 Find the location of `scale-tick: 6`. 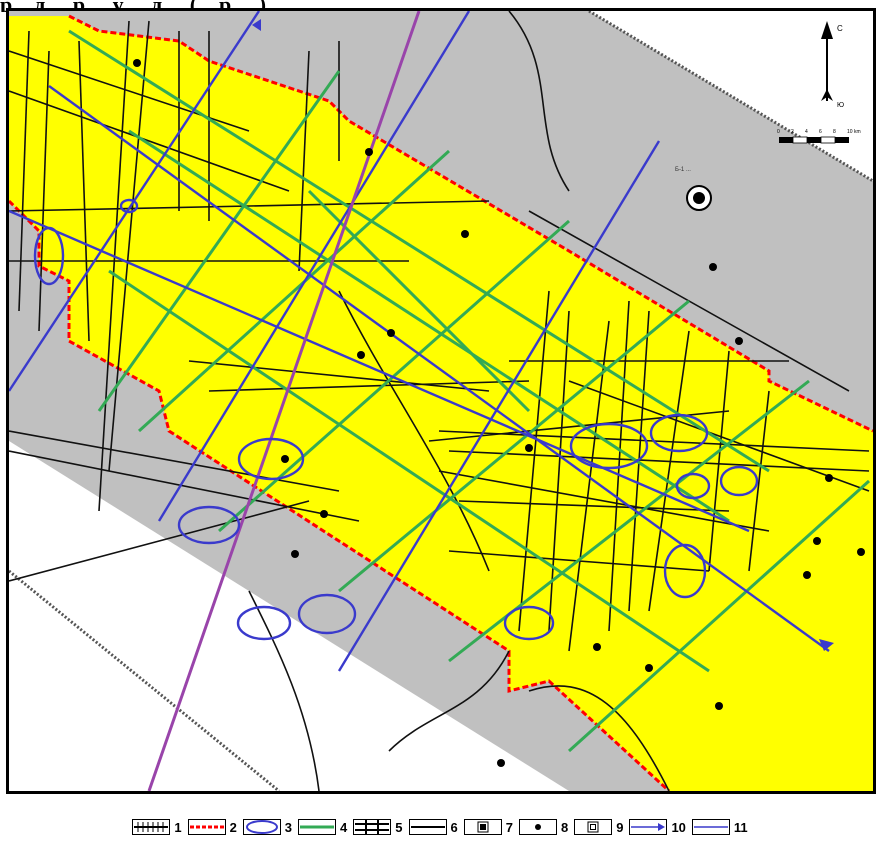

scale-tick: 6 is located at coordinates (820, 132).